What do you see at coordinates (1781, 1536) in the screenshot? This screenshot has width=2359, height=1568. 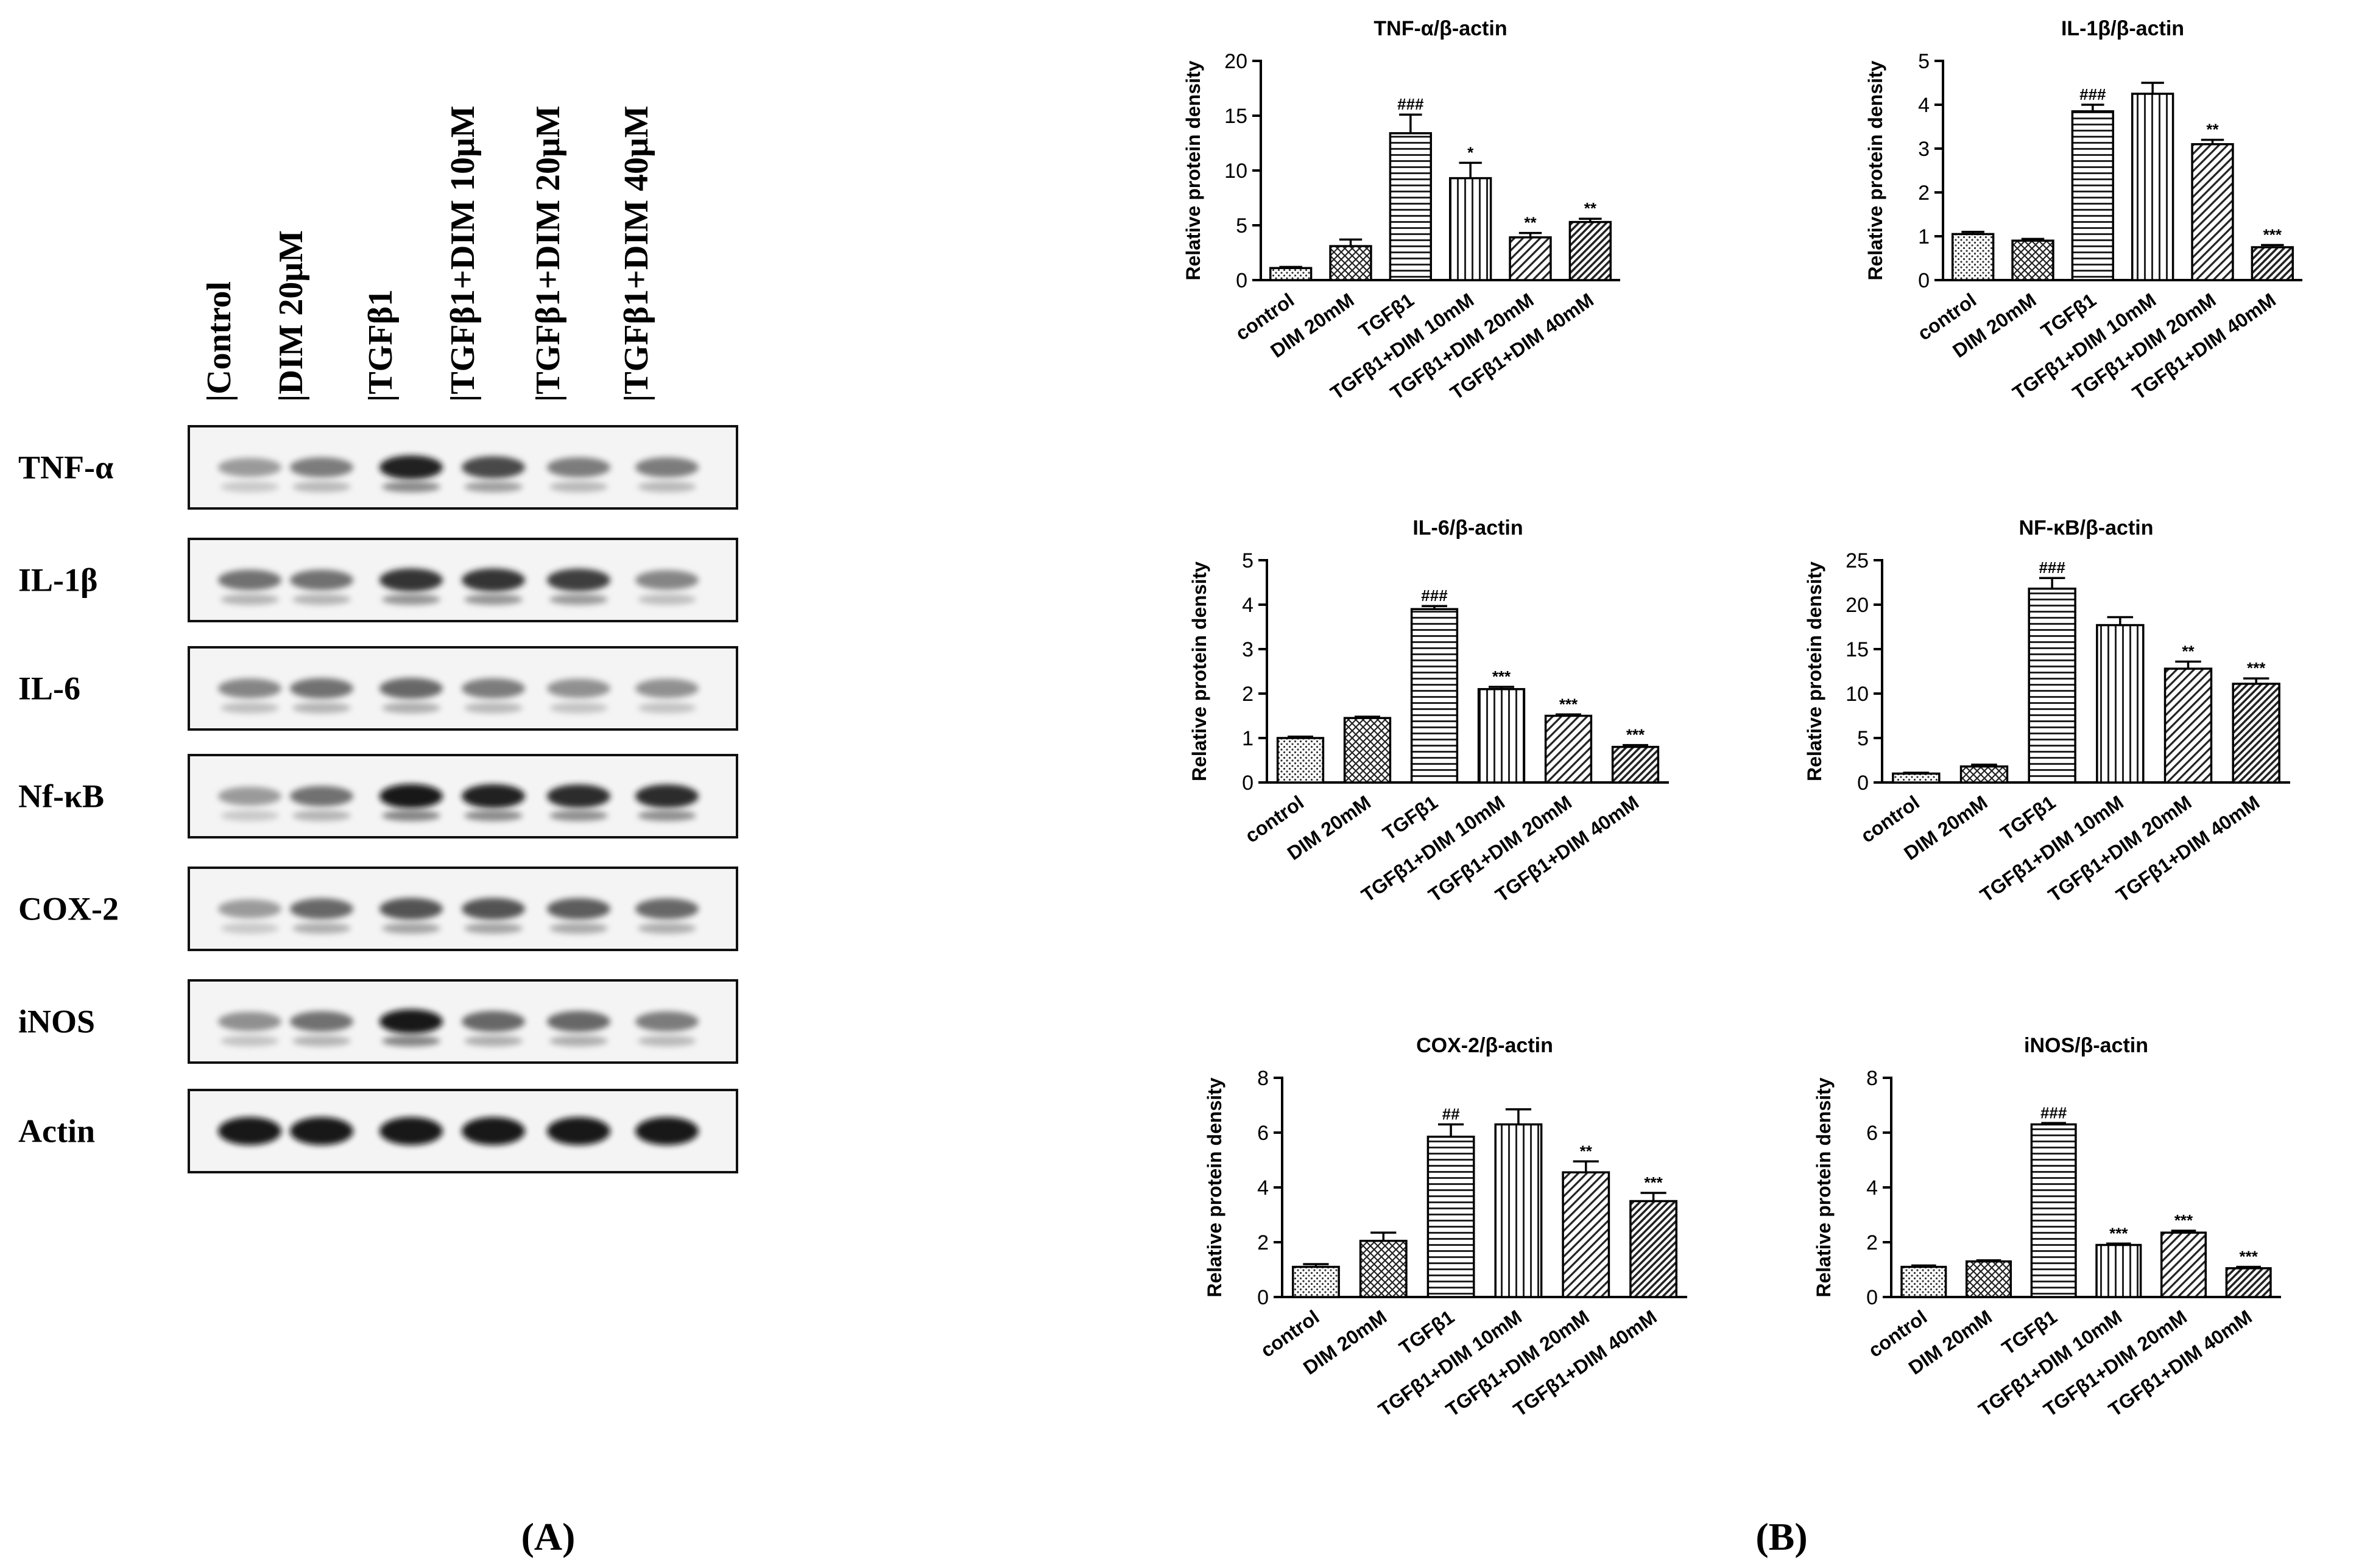 I see `panel-label-b: (B)` at bounding box center [1781, 1536].